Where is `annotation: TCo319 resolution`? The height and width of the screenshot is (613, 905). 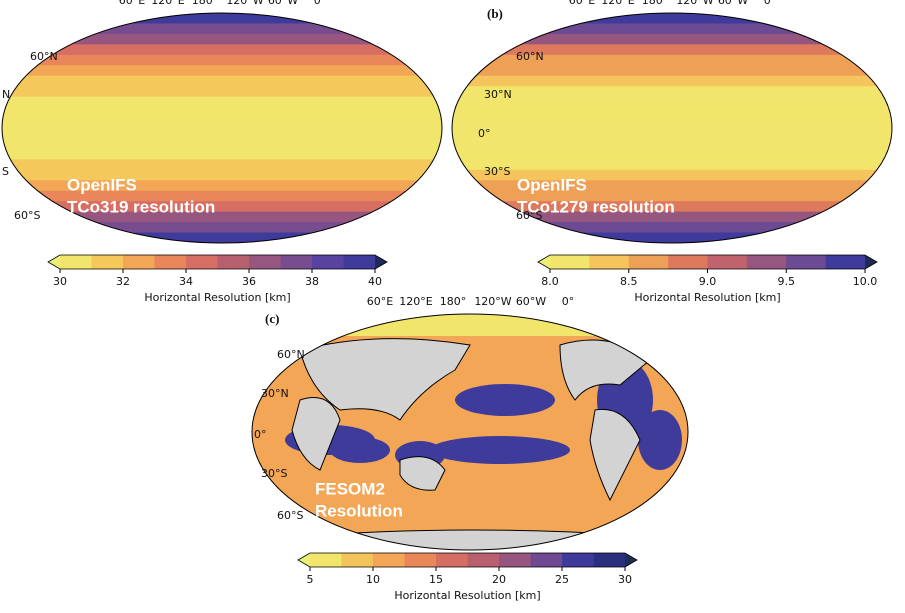
annotation: TCo319 resolution is located at coordinates (141, 206).